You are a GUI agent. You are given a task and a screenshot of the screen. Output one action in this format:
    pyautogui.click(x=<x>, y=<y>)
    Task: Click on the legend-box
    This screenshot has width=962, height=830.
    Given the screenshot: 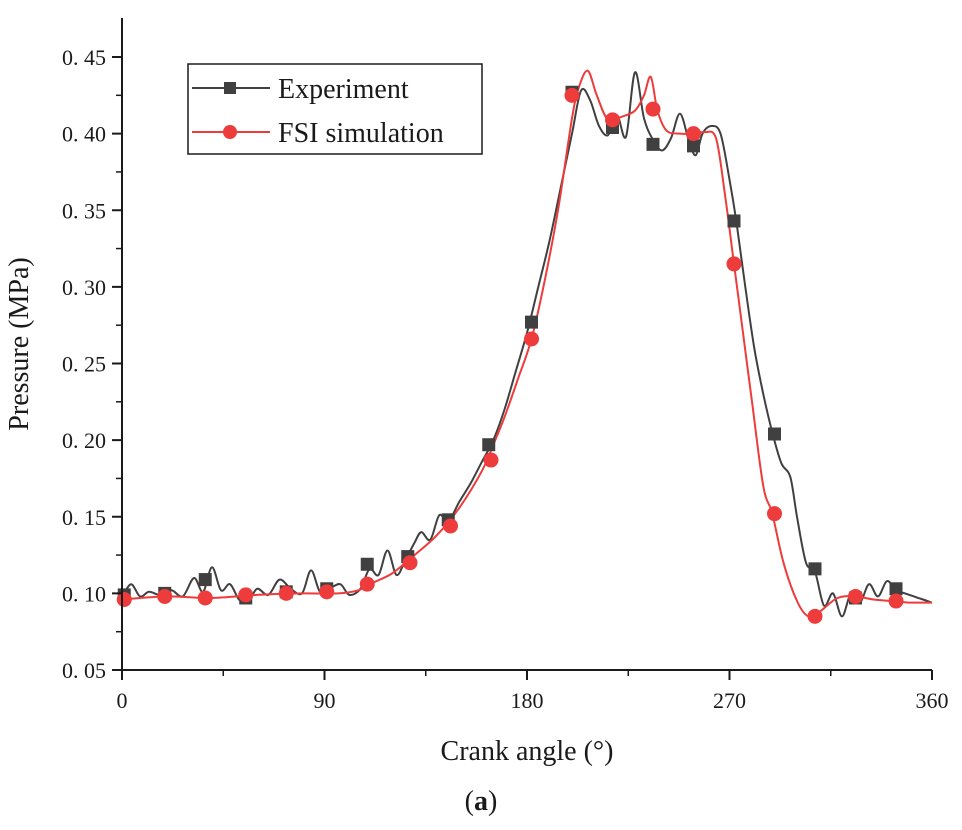 What is the action you would take?
    pyautogui.click(x=335, y=109)
    